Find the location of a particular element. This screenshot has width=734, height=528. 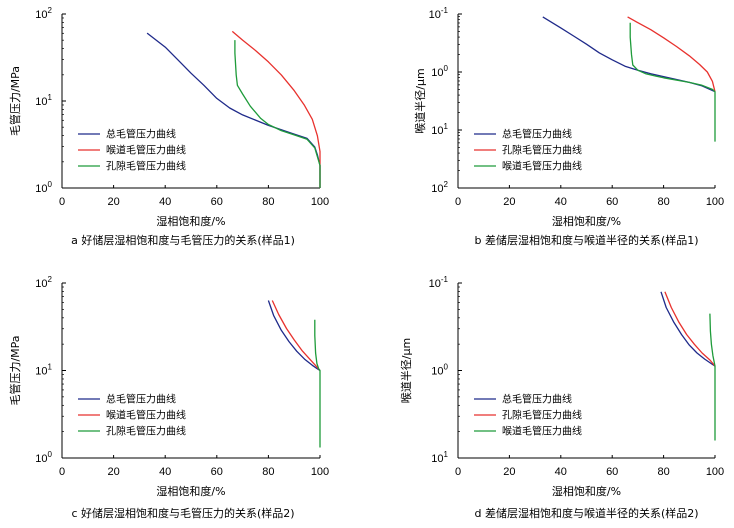

figure-caption: c 好储层湿相饱和度与毛管压力的关系(样品2) is located at coordinates (182, 513).